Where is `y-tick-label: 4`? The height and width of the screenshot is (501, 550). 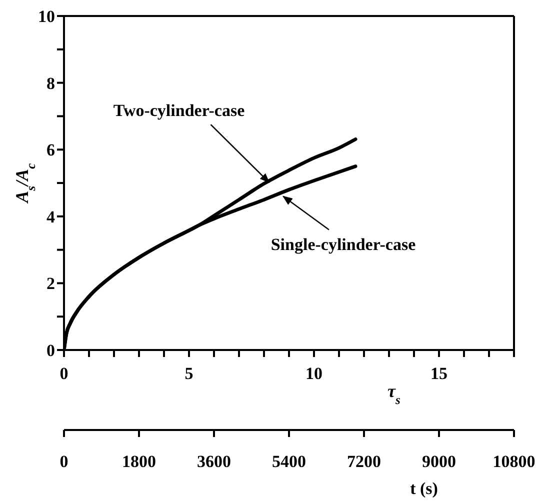
y-tick-label: 4 is located at coordinates (51, 216).